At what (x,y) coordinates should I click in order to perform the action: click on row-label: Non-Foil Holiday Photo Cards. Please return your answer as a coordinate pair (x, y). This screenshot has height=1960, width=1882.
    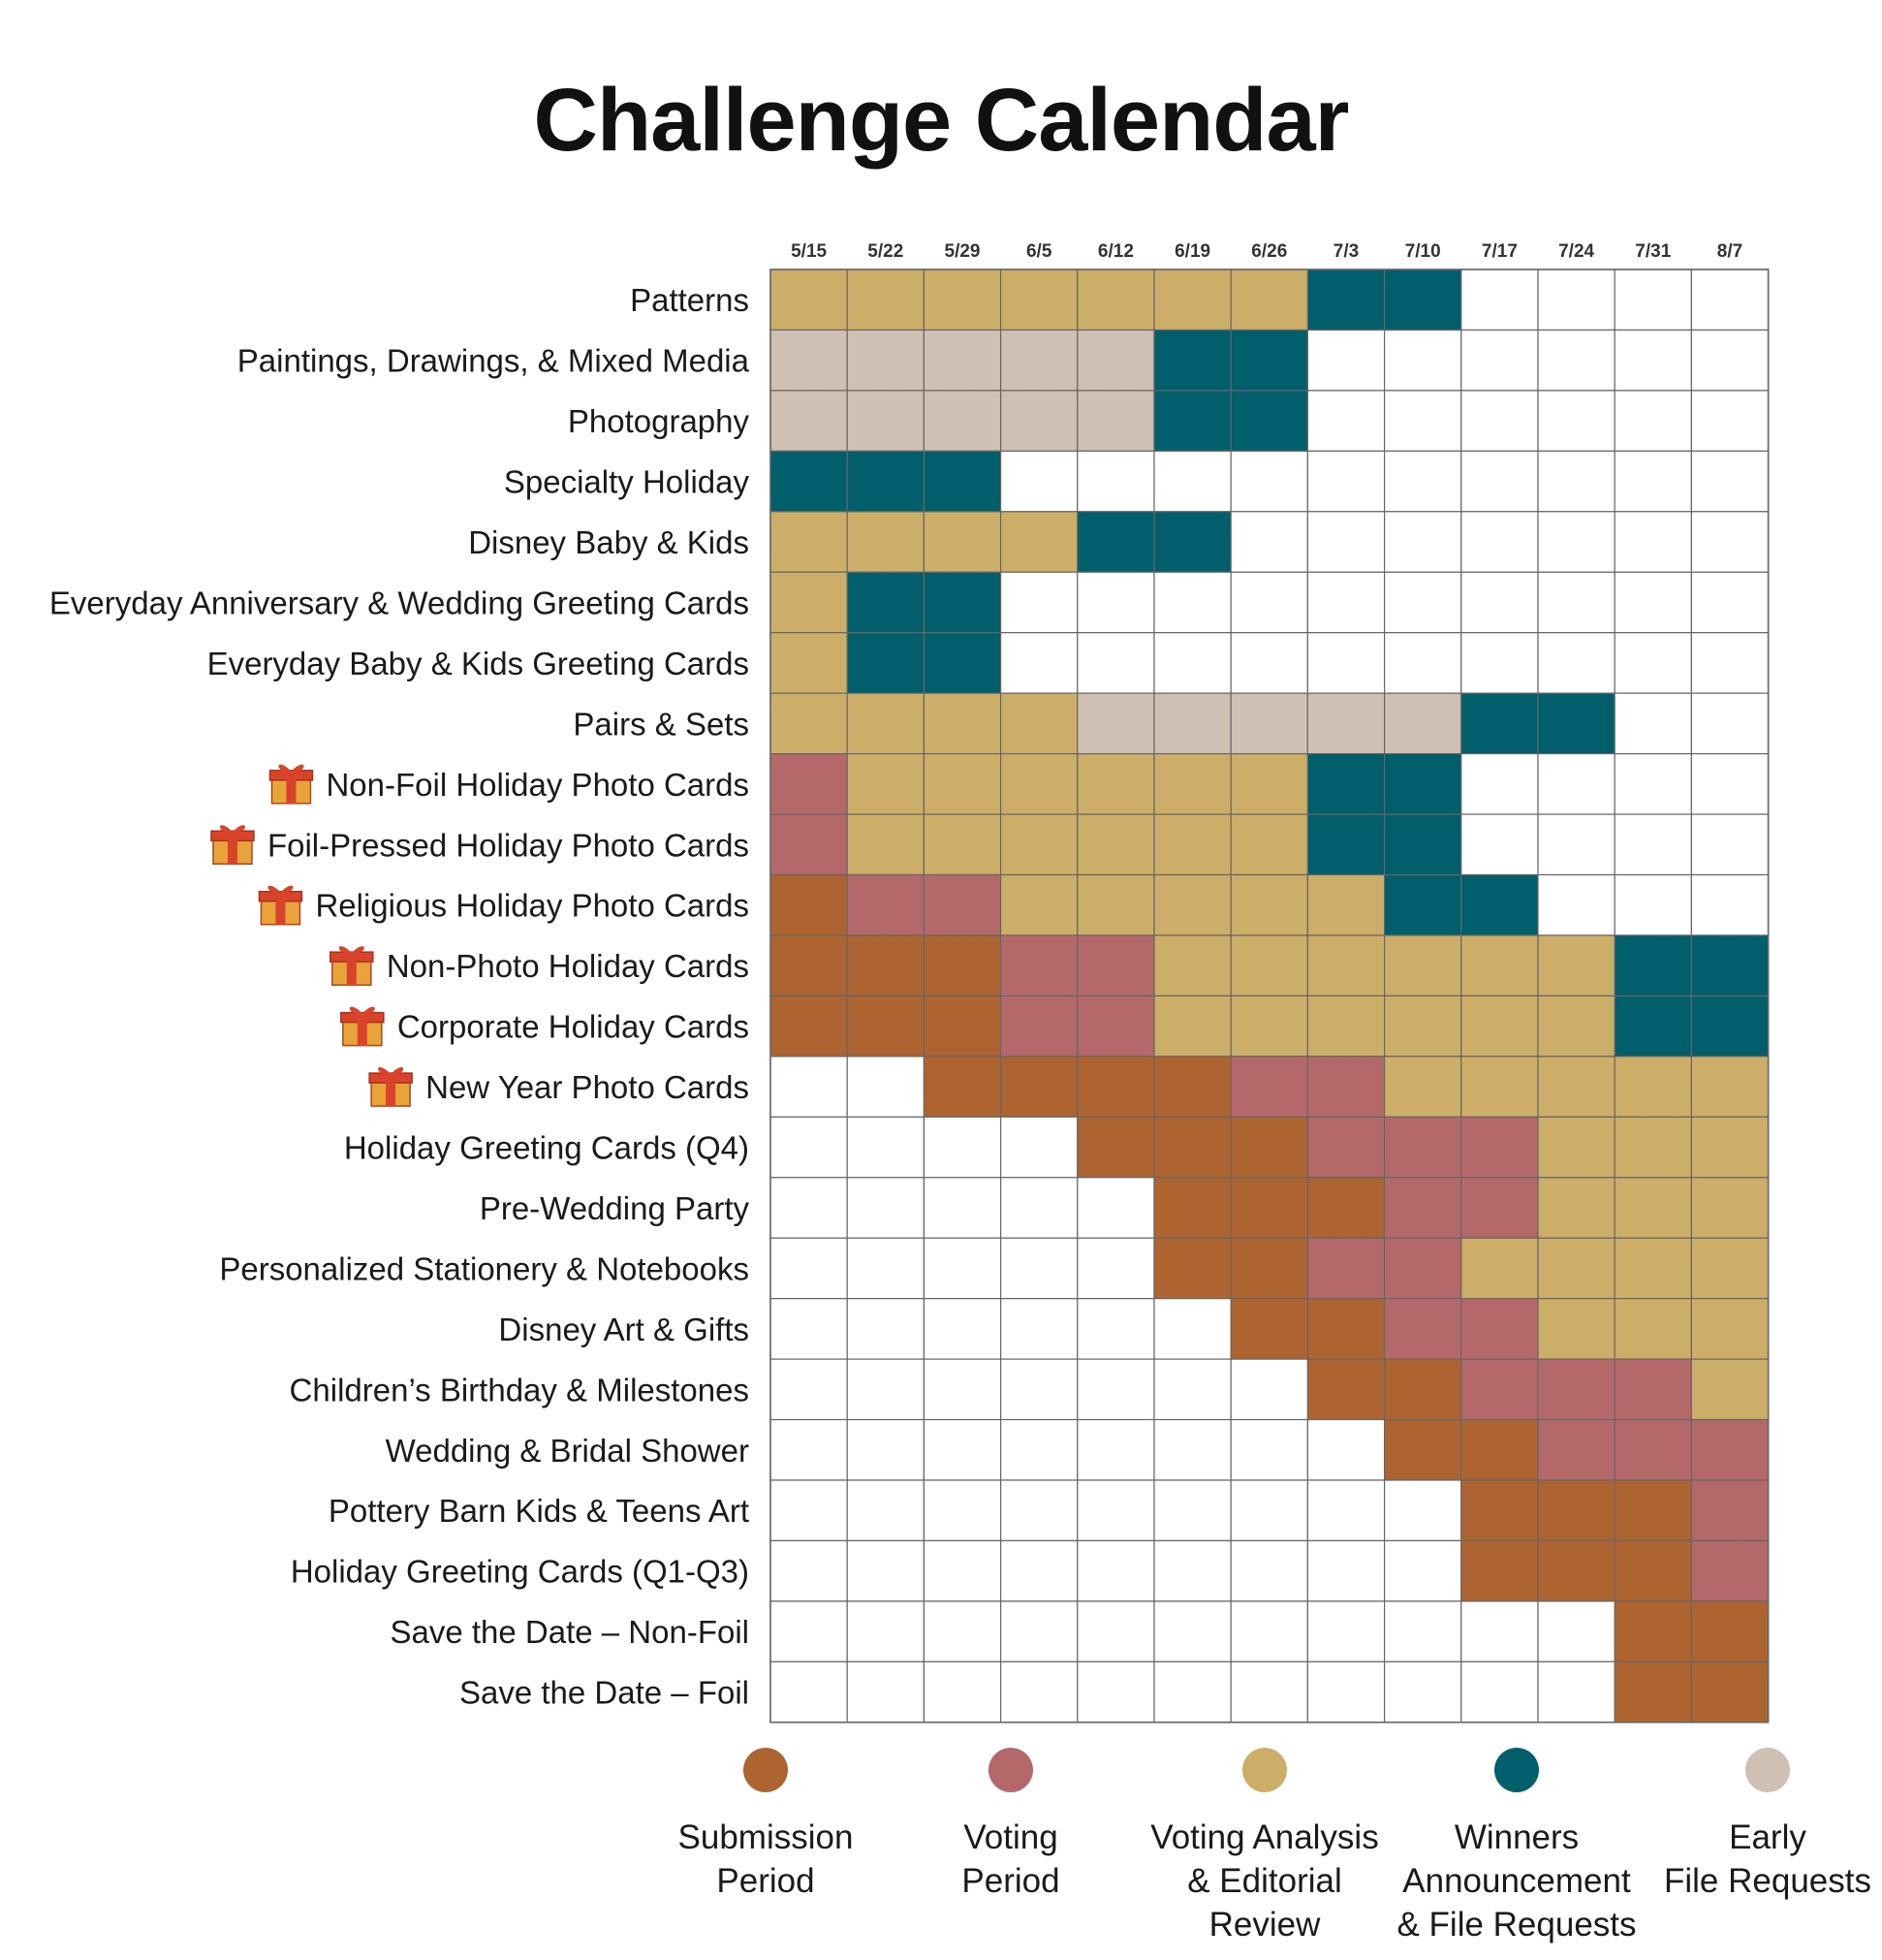
    Looking at the image, I should click on (537, 785).